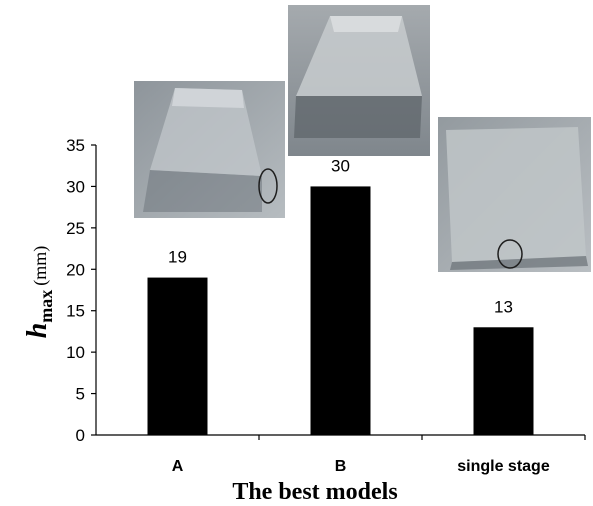 The width and height of the screenshot is (593, 506). Describe the element at coordinates (75, 228) in the screenshot. I see `y-tick-label: 25` at that location.